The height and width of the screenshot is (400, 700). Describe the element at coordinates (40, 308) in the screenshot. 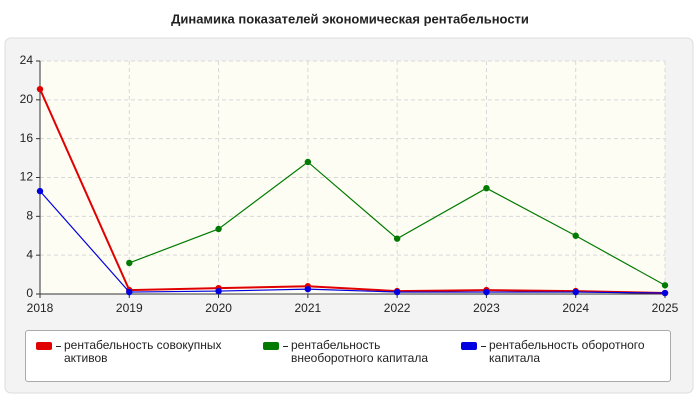

I see `x-tick-label: 2018` at that location.